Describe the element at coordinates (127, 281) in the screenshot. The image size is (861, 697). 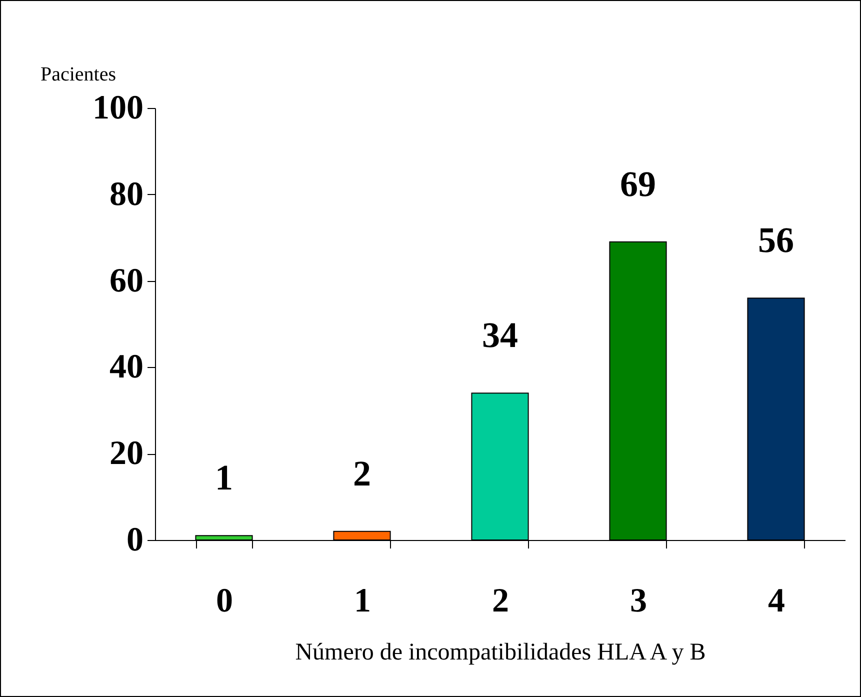
I see `y-tick-label: 60` at that location.